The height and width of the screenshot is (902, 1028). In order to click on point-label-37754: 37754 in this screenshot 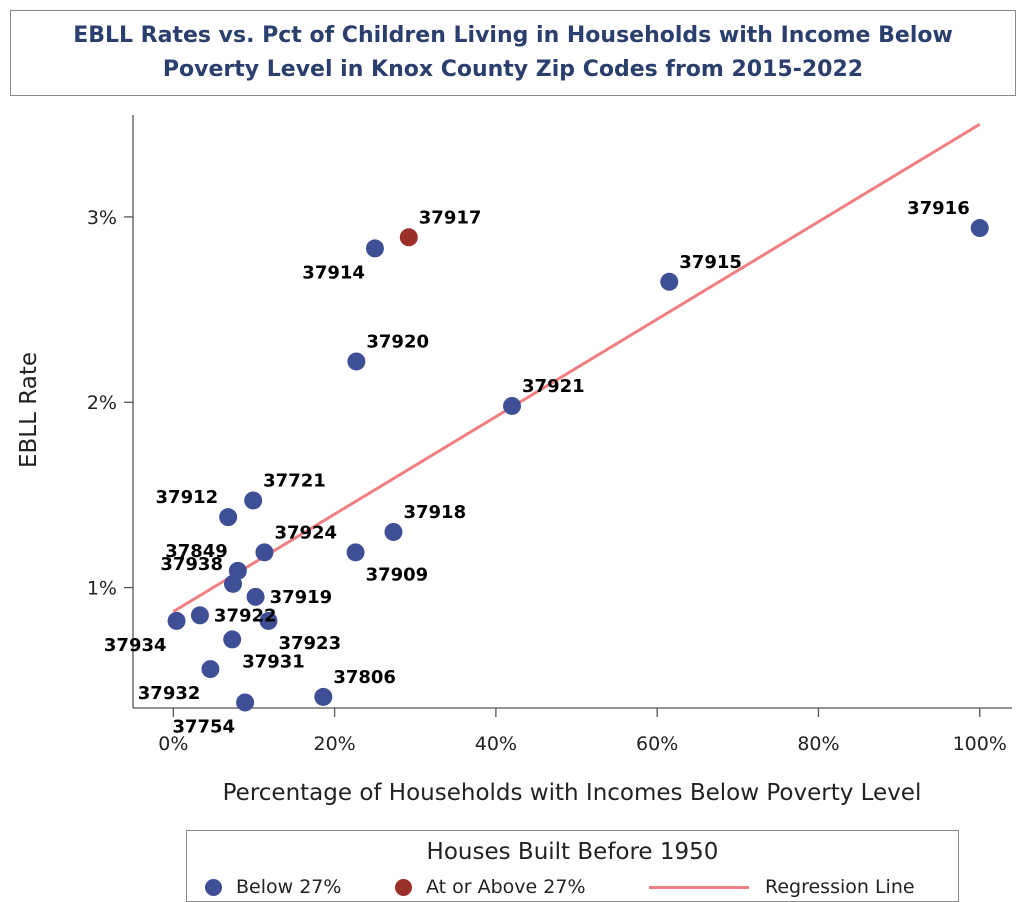, I will do `click(203, 726)`.